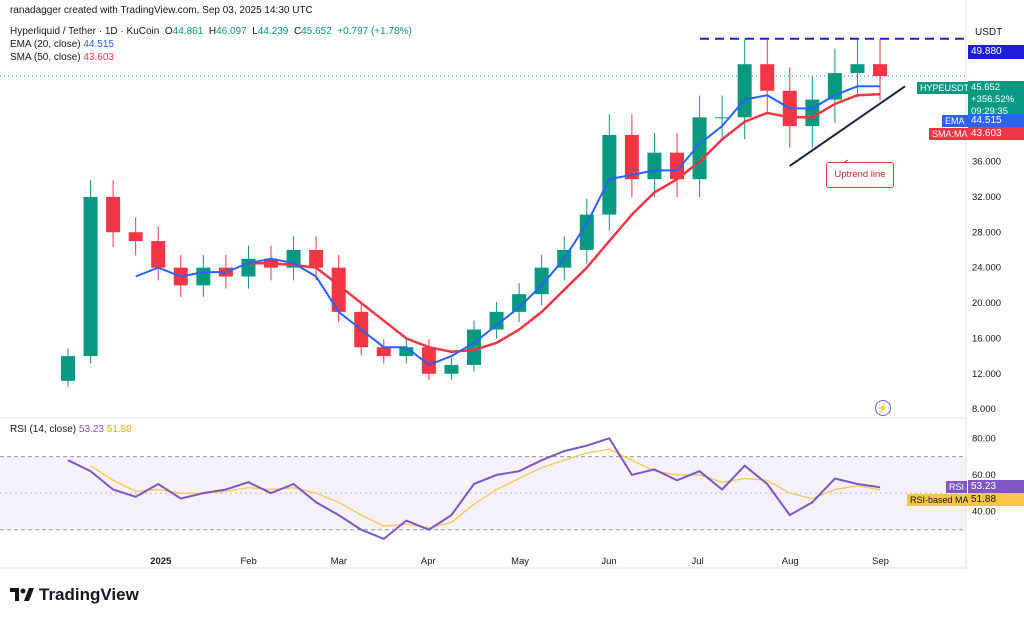 This screenshot has width=1024, height=617. What do you see at coordinates (984, 438) in the screenshot?
I see `rsi-tick-label: 80.00` at bounding box center [984, 438].